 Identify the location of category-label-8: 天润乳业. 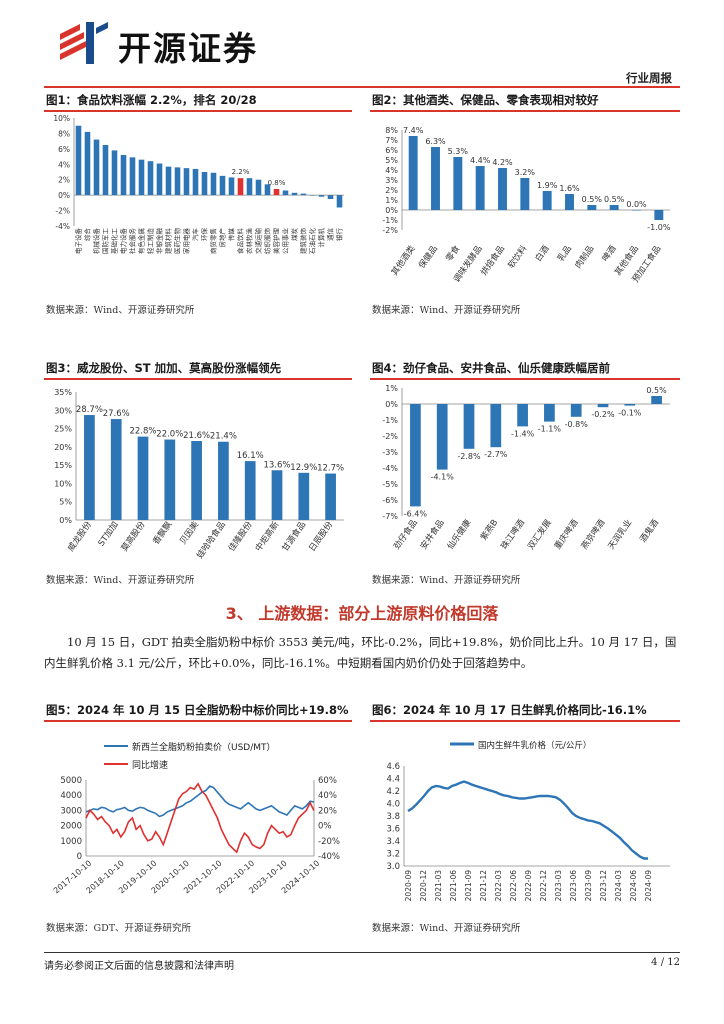
(620, 534).